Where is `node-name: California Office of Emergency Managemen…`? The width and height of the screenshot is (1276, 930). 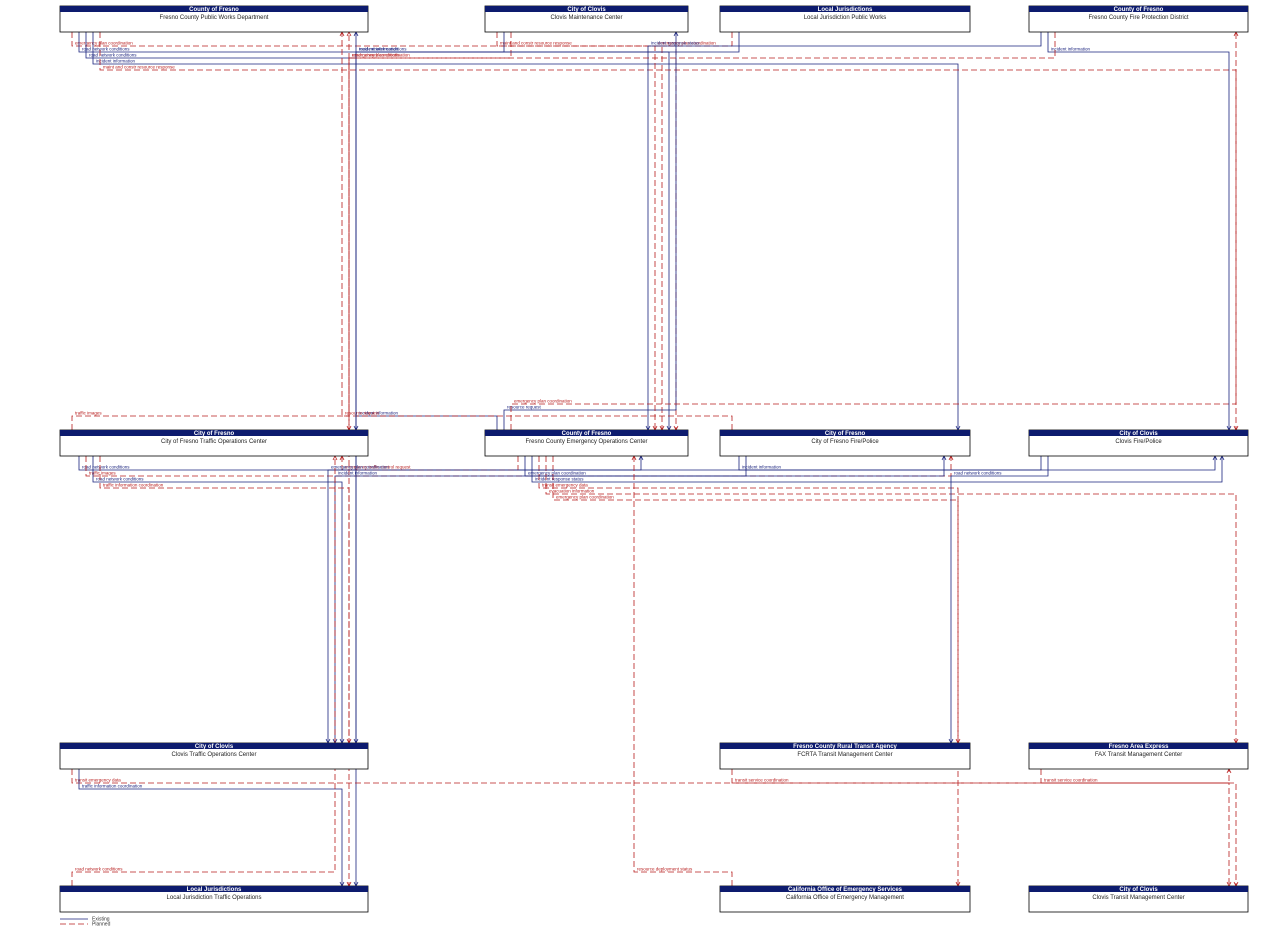
node-name: California Office of Emergency Managemen… is located at coordinates (845, 898).